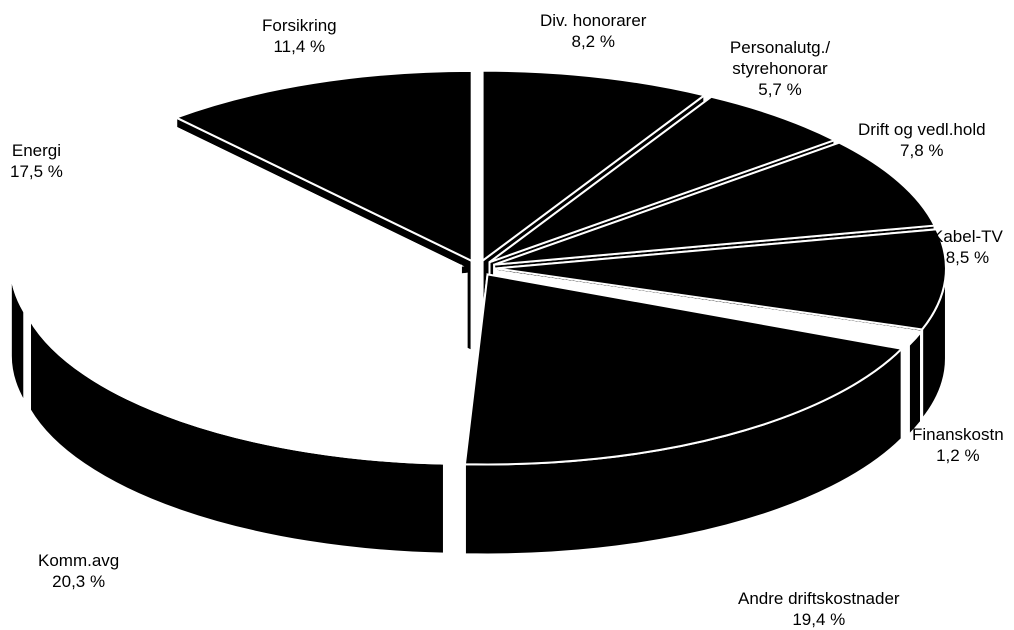 This screenshot has width=1014, height=630. Describe the element at coordinates (958, 434) in the screenshot. I see `slice-label-text: Finanskostn` at that location.